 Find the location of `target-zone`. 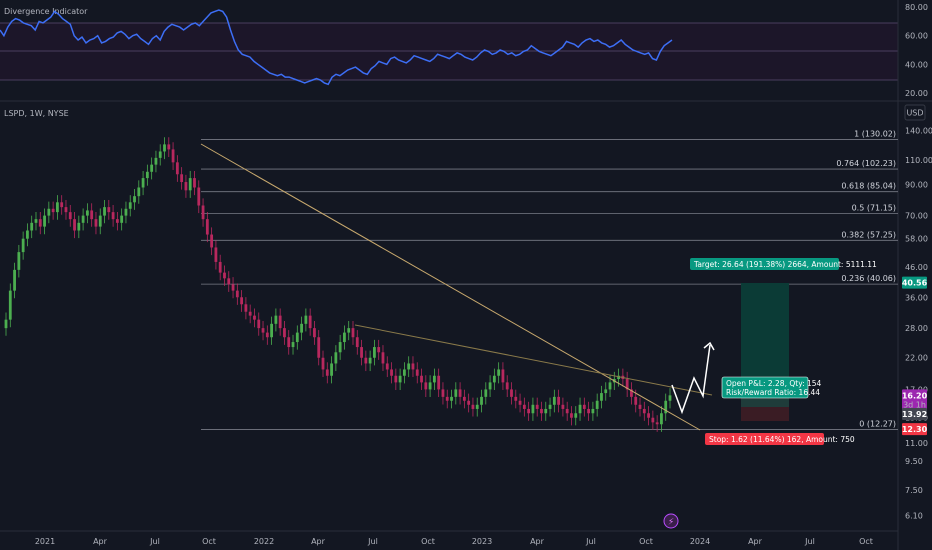

target-zone is located at coordinates (765, 337).